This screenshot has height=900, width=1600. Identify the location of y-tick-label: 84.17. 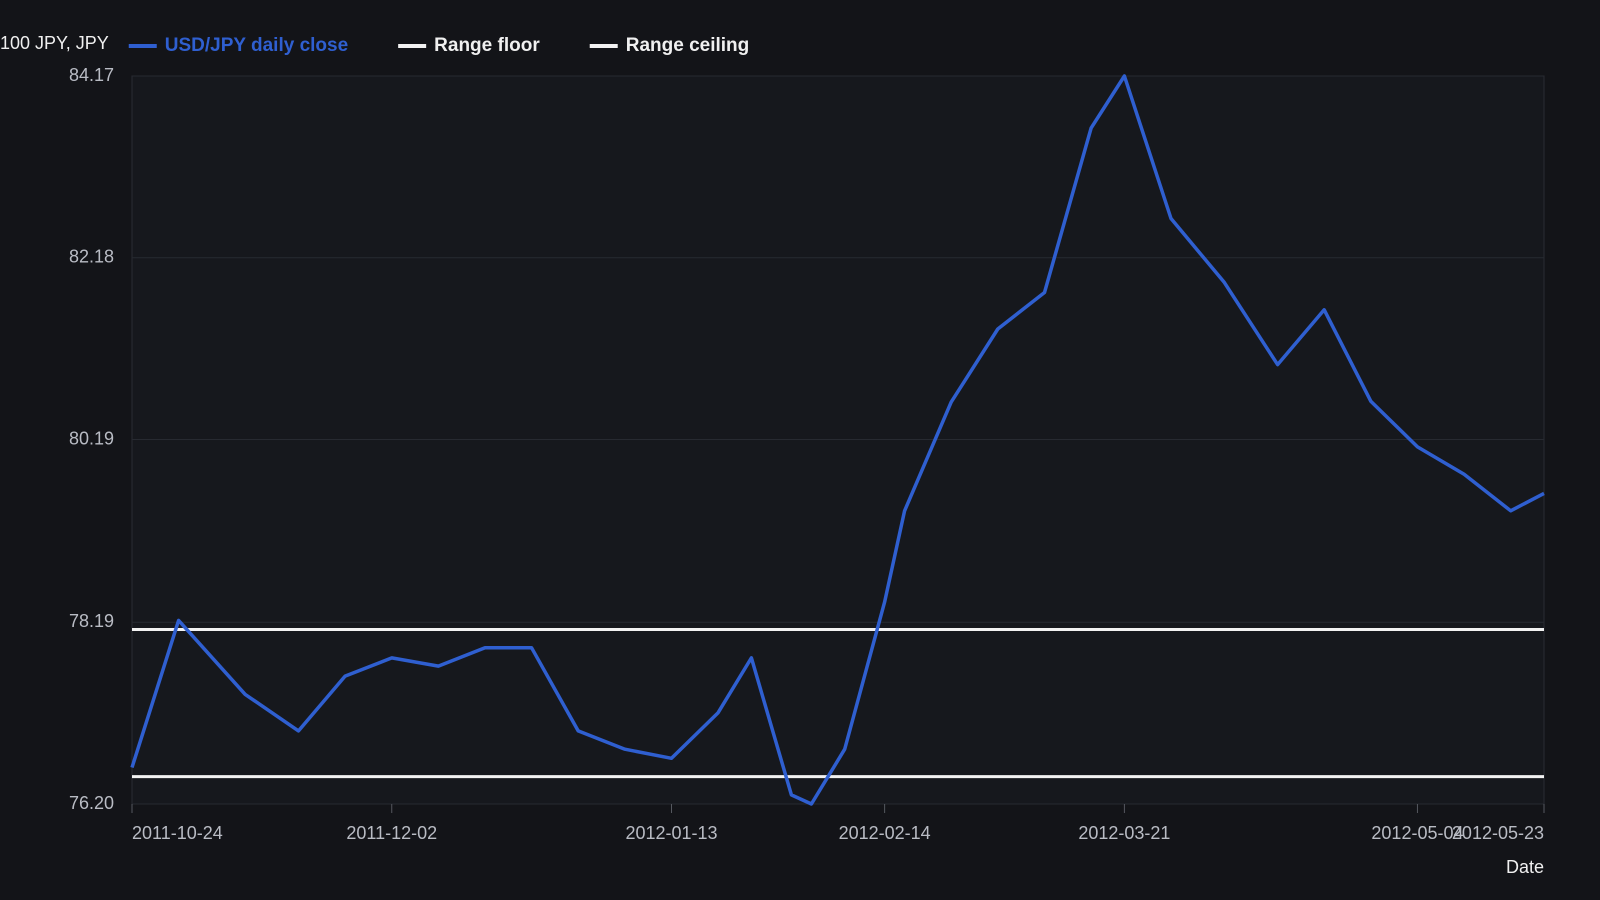
(91, 75).